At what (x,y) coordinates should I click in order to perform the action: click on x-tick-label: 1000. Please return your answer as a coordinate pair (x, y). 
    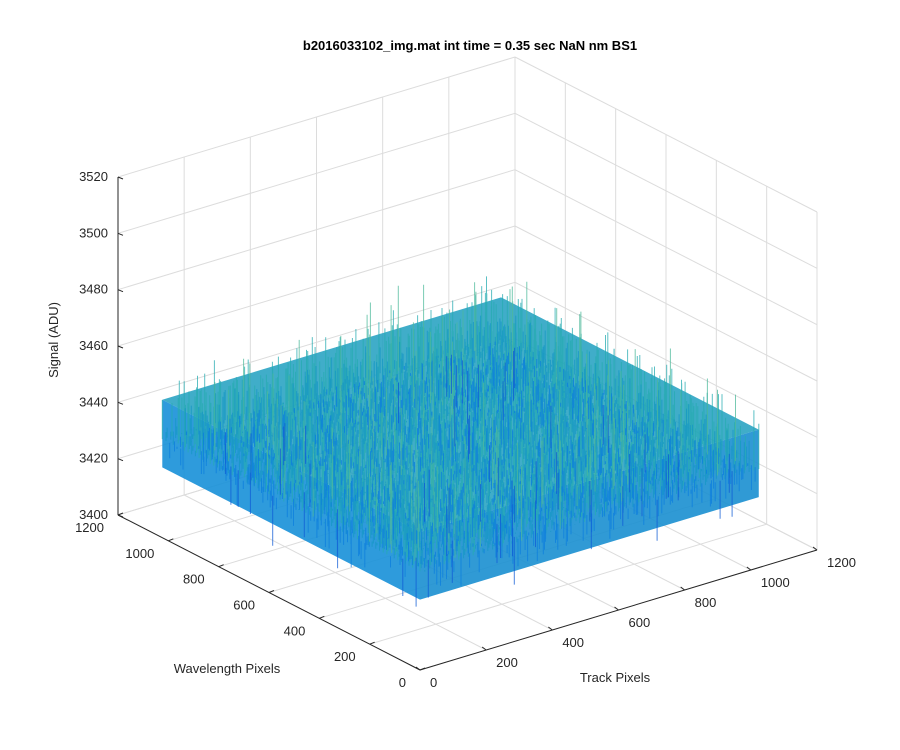
    Looking at the image, I should click on (775, 582).